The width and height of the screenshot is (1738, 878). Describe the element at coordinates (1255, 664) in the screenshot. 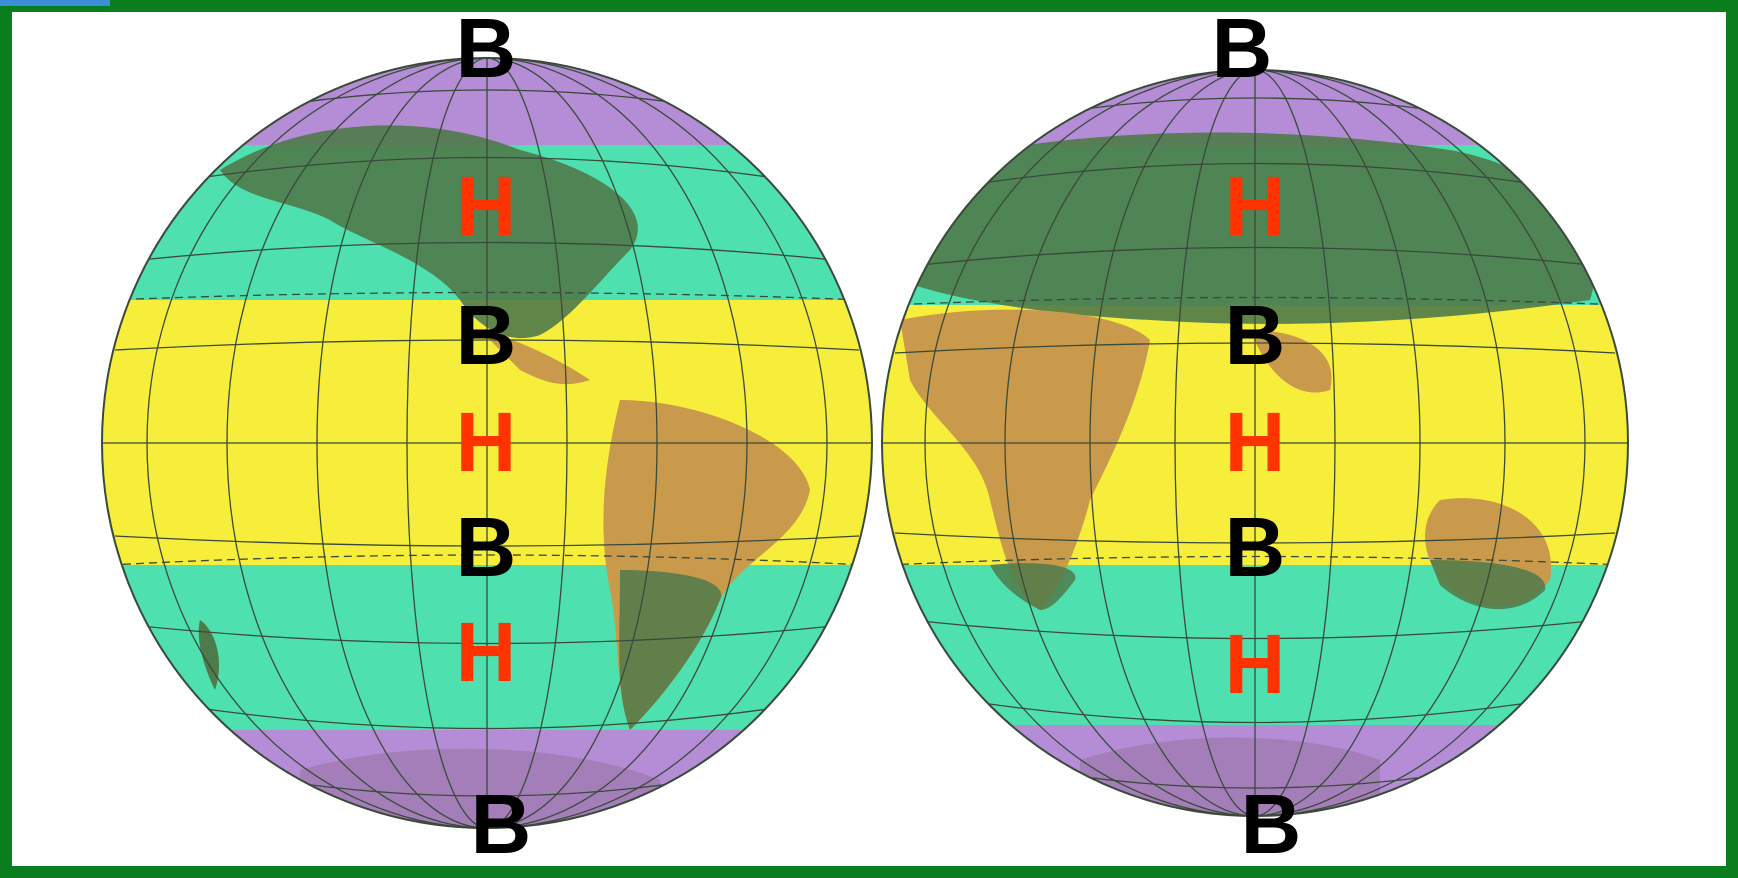

I see `east-label-6: H` at that location.